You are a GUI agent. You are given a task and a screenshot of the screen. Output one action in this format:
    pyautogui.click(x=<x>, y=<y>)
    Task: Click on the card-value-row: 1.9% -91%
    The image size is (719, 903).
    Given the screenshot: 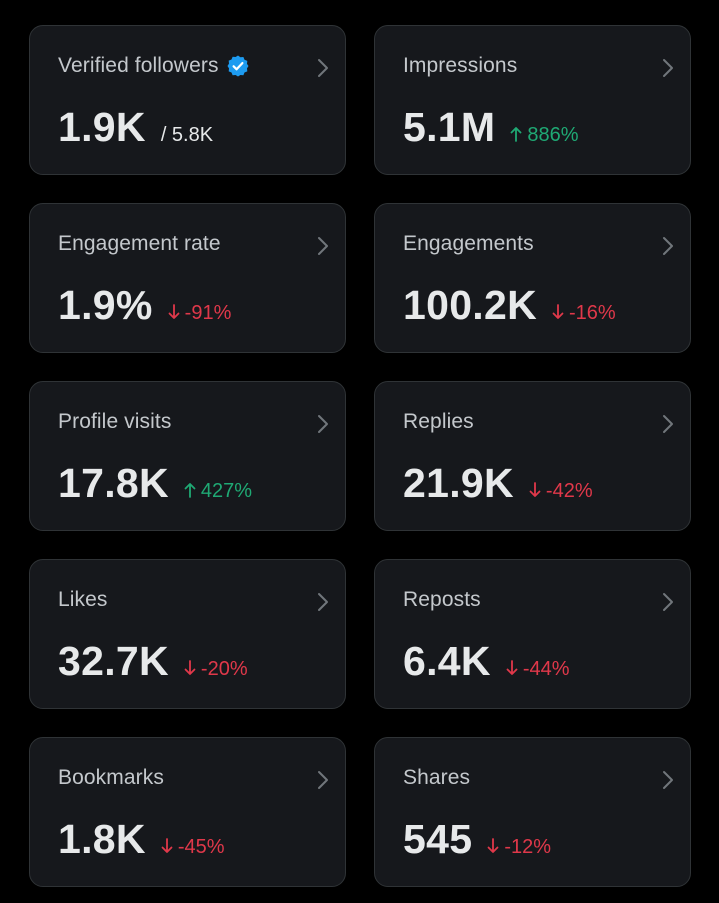 What is the action you would take?
    pyautogui.click(x=144, y=305)
    